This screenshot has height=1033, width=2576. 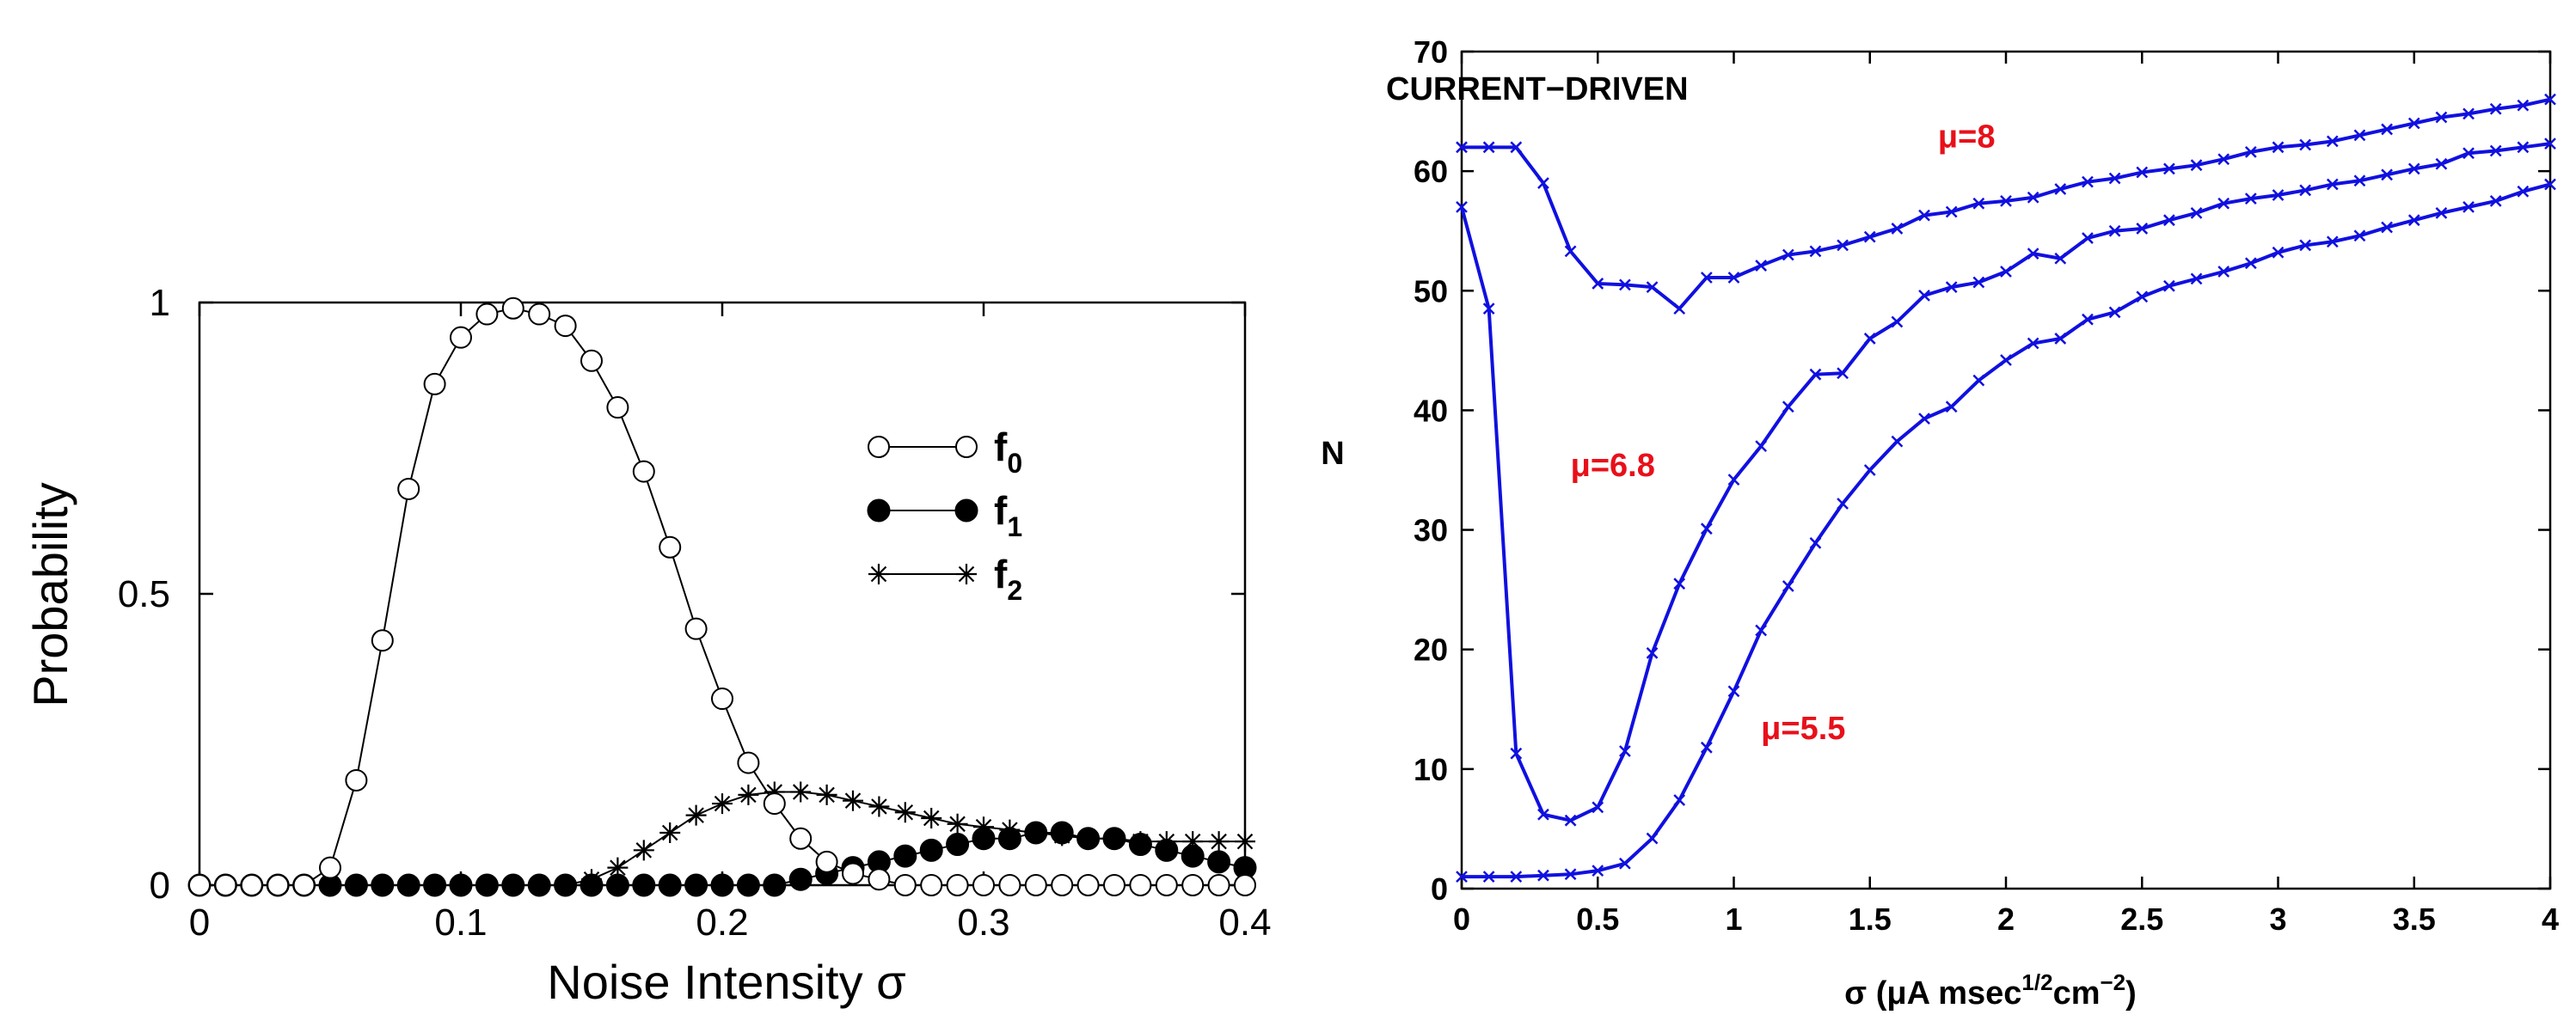 I want to click on legend-entry-f2: f2, so click(x=945, y=579).